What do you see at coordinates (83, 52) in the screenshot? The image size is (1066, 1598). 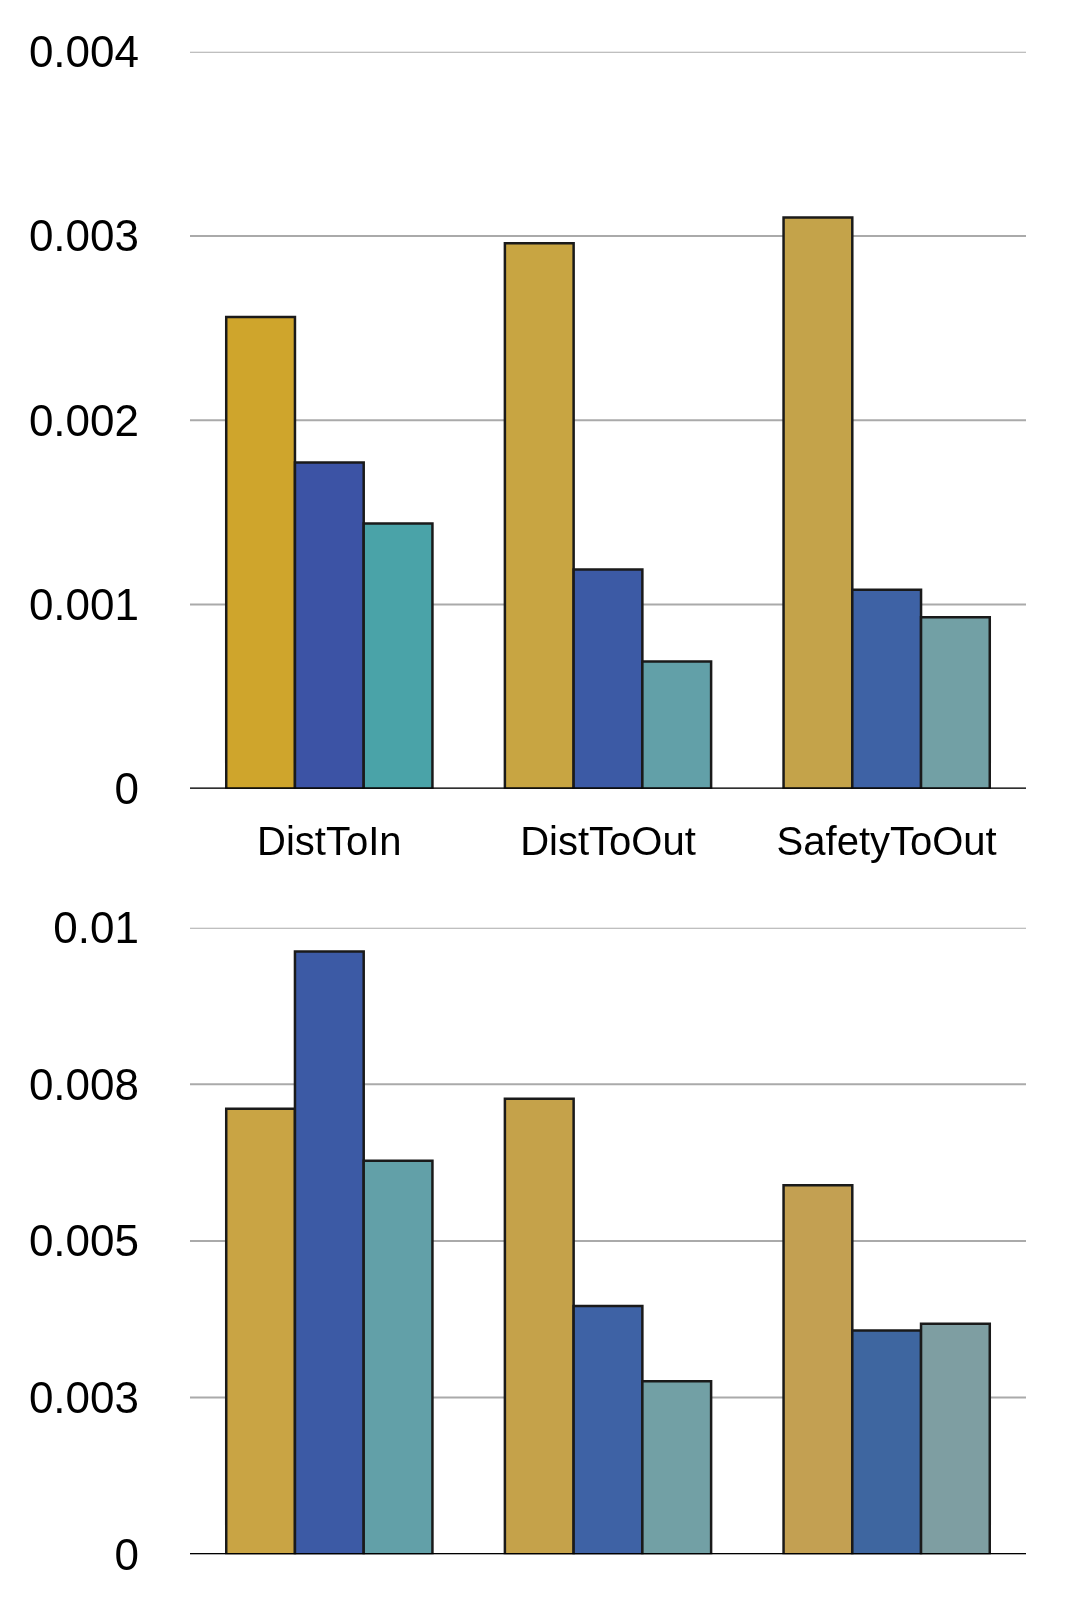 I see `y-tick-label: 0.004` at bounding box center [83, 52].